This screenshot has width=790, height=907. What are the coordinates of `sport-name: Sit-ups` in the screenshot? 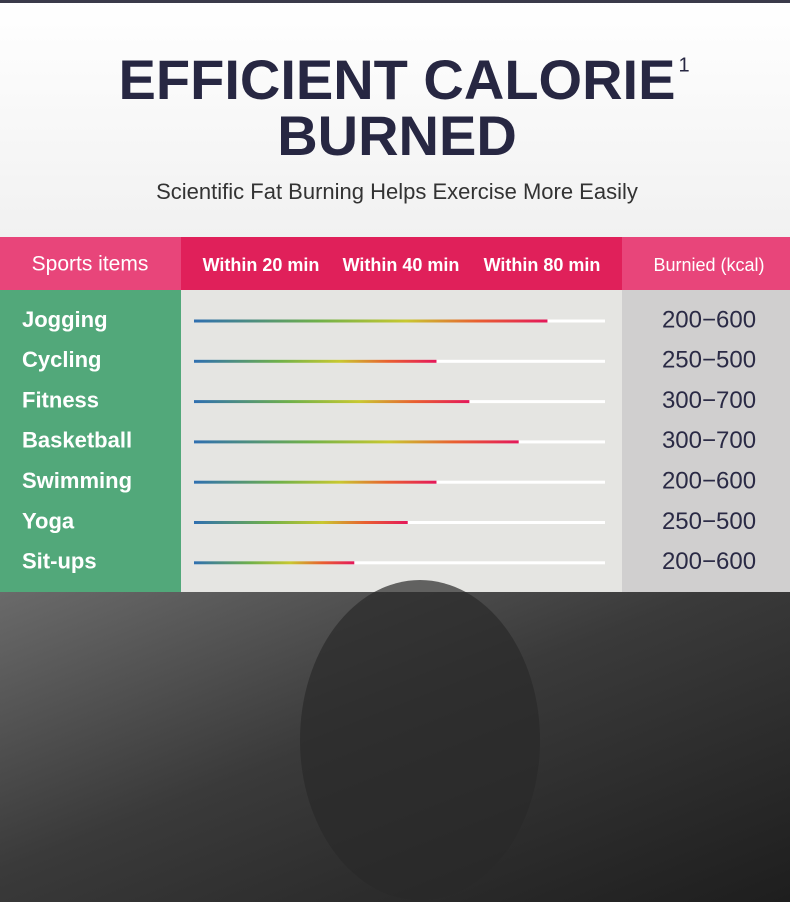 It's located at (59, 561).